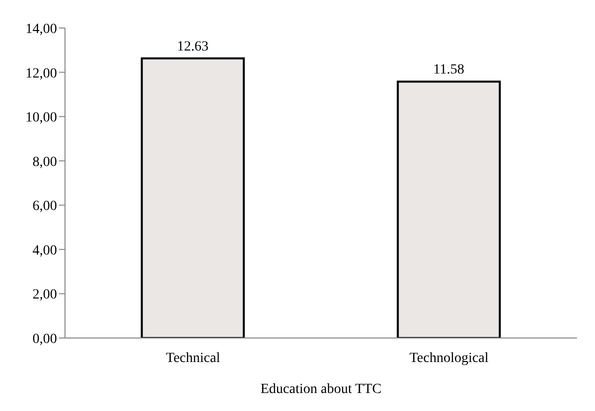 The image size is (595, 411). Describe the element at coordinates (193, 46) in the screenshot. I see `data-label: 12.63` at that location.